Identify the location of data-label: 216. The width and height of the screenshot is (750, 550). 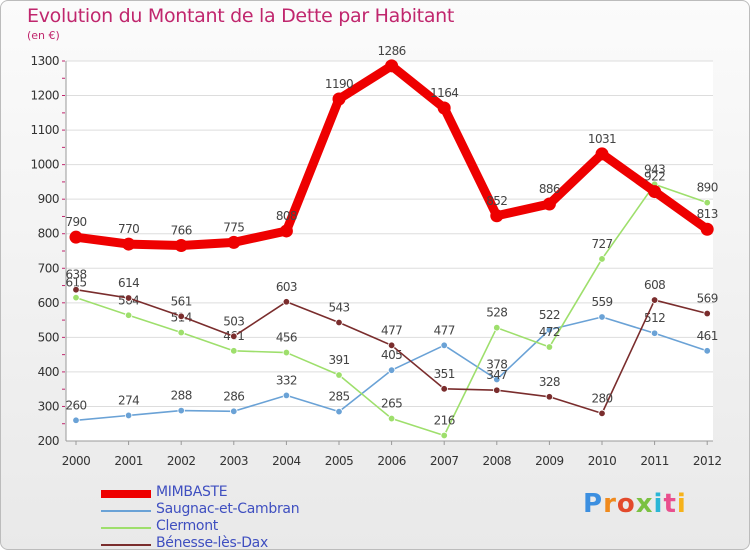
(444, 420).